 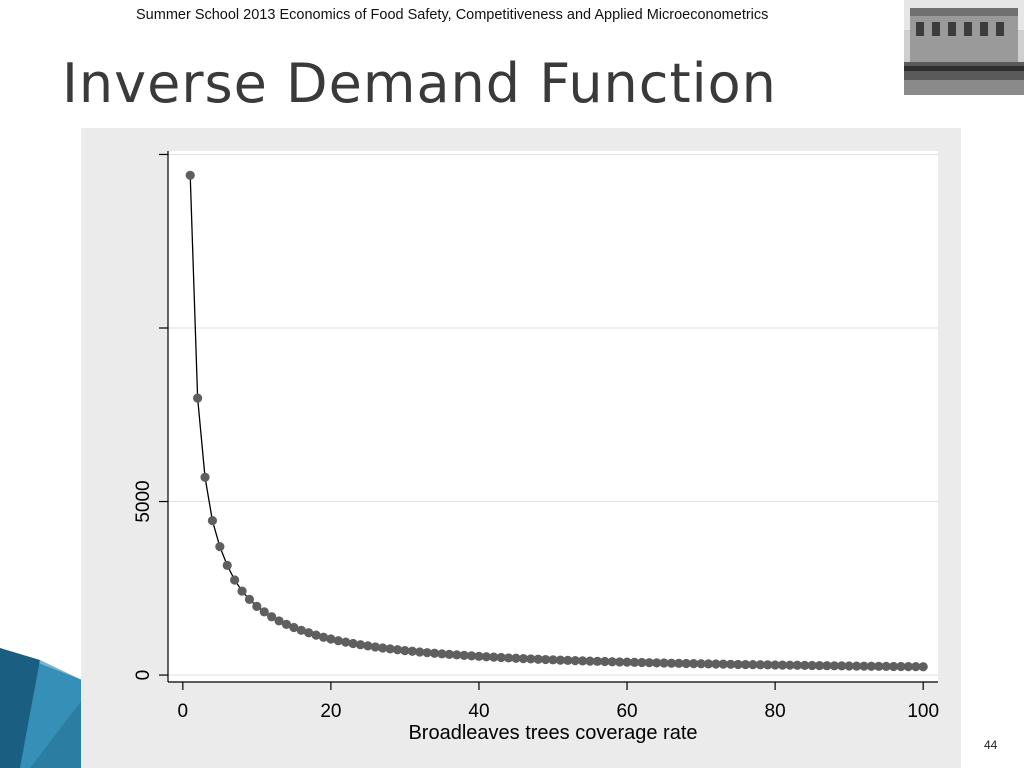 I want to click on x-tick-label: 80, so click(x=775, y=711).